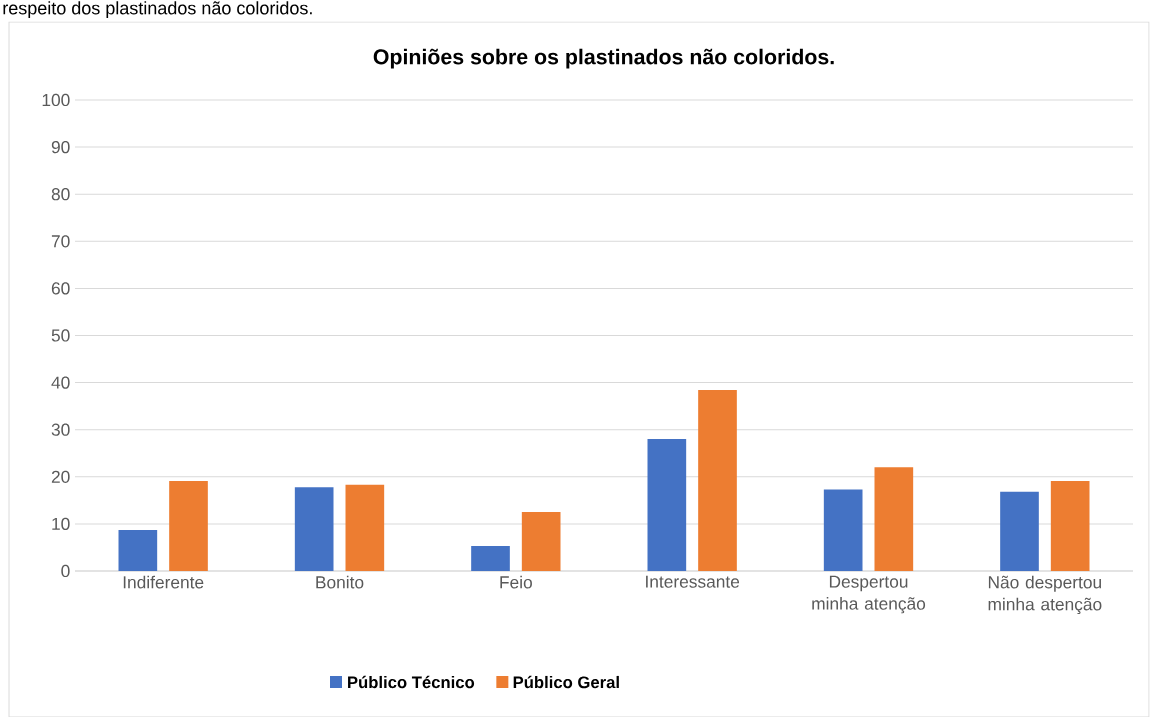 The height and width of the screenshot is (717, 1150). What do you see at coordinates (157, 9) in the screenshot?
I see `text: respeito dos plastinados não coloridos.` at bounding box center [157, 9].